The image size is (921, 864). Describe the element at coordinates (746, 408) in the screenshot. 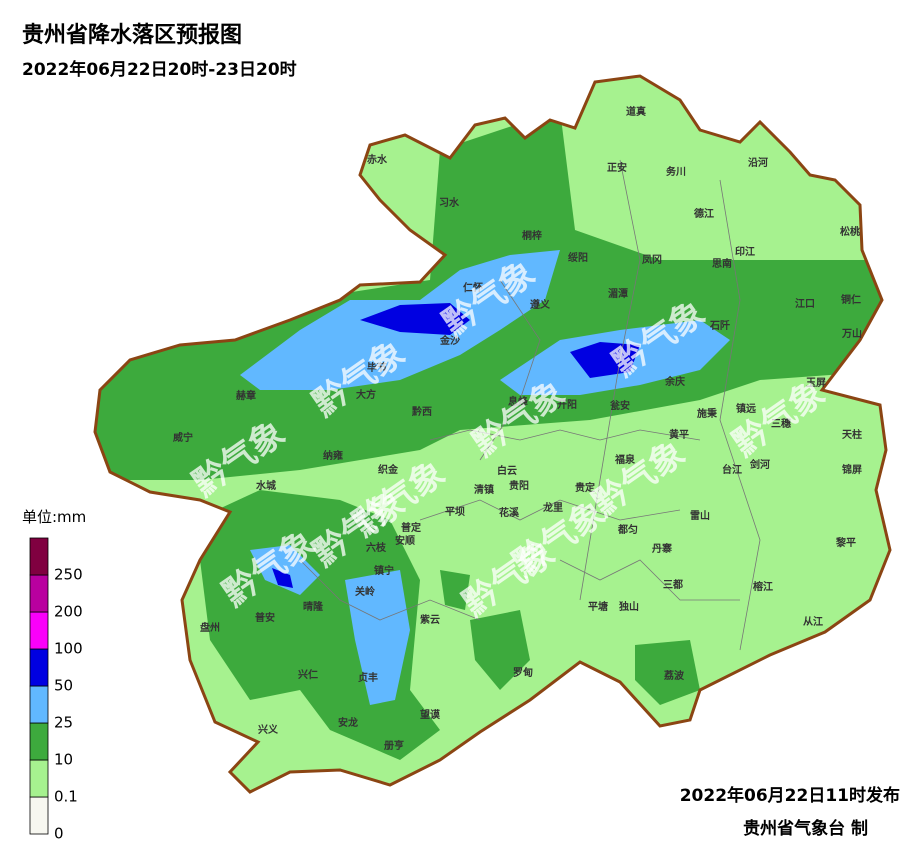

I see `county-label: 镇远` at that location.